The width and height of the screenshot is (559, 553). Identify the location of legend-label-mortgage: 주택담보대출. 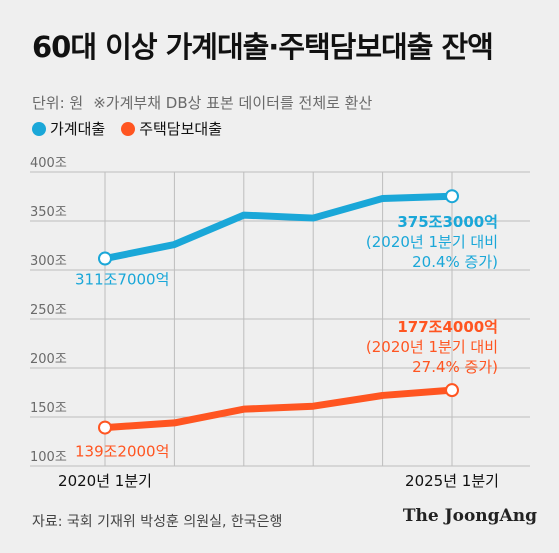
(181, 129).